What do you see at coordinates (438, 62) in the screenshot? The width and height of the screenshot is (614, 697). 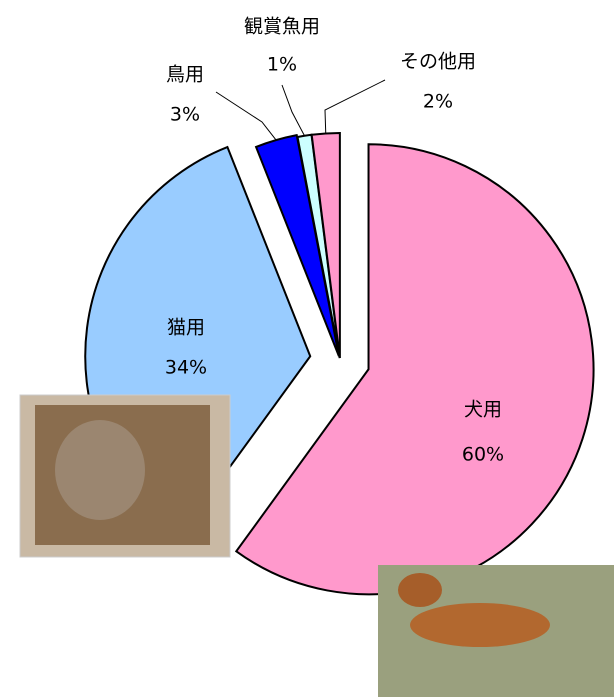 I see `slice-category-label: その他用` at bounding box center [438, 62].